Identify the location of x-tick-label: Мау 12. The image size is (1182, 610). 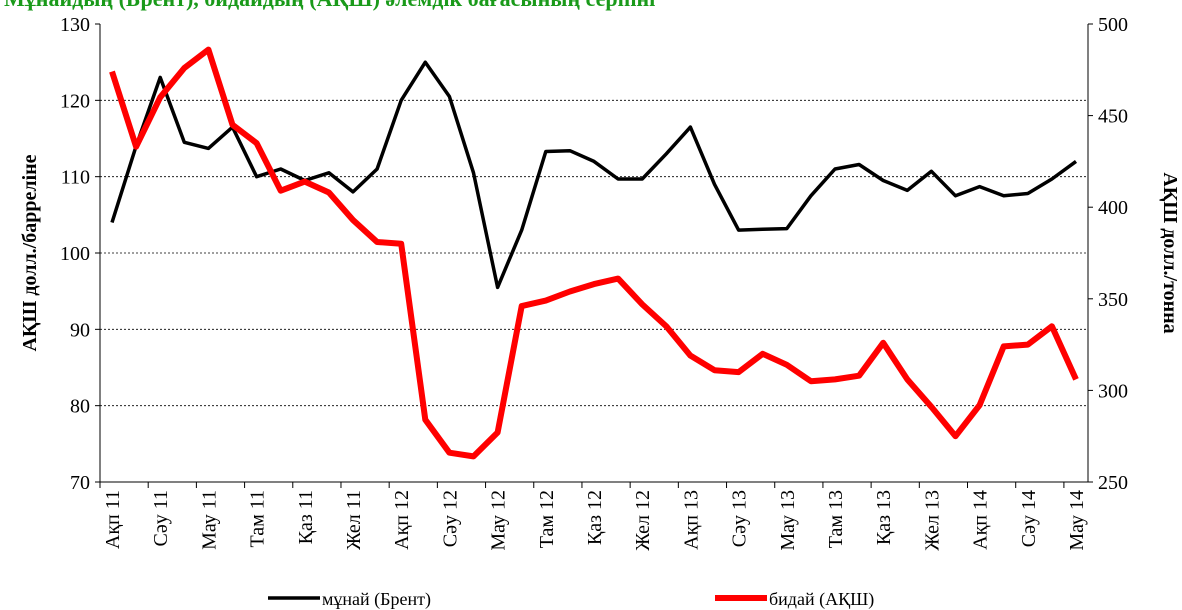
(499, 520).